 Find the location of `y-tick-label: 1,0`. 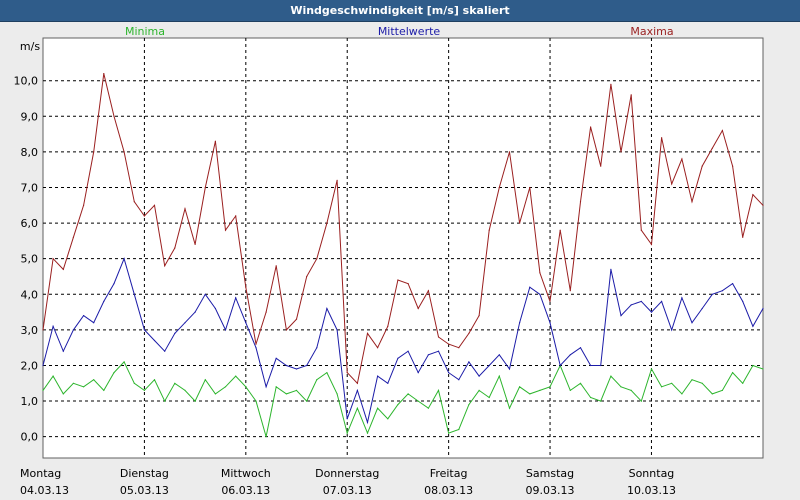

y-tick-label: 1,0 is located at coordinates (30, 401).